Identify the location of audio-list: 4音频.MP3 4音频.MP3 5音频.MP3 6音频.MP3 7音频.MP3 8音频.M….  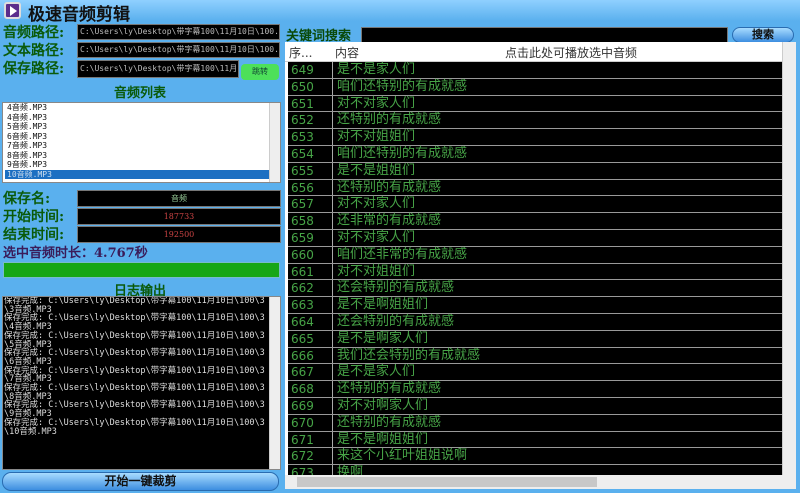
(141, 142).